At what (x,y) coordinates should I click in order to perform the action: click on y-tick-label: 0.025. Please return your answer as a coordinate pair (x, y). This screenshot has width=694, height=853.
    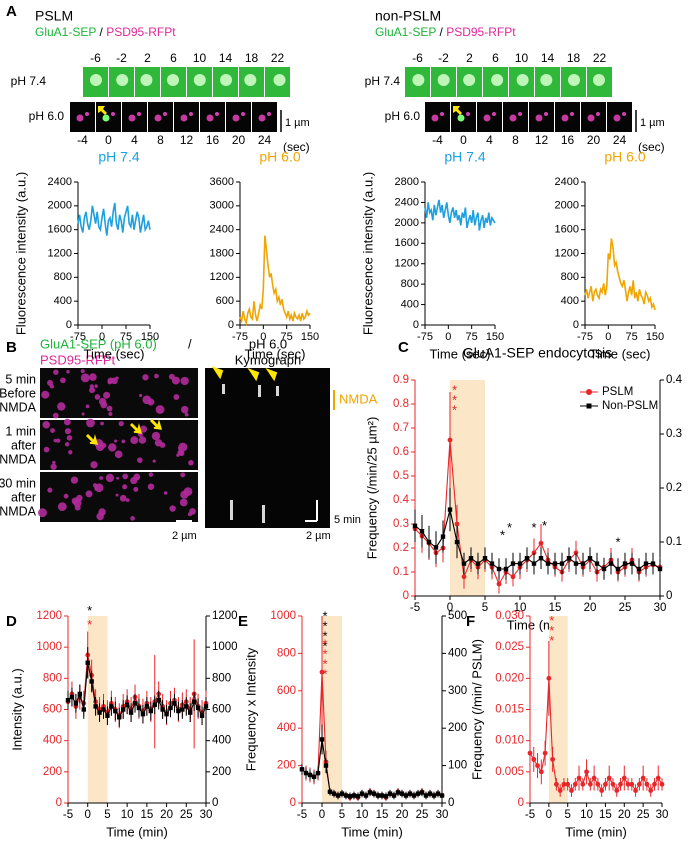
    Looking at the image, I should click on (509, 647).